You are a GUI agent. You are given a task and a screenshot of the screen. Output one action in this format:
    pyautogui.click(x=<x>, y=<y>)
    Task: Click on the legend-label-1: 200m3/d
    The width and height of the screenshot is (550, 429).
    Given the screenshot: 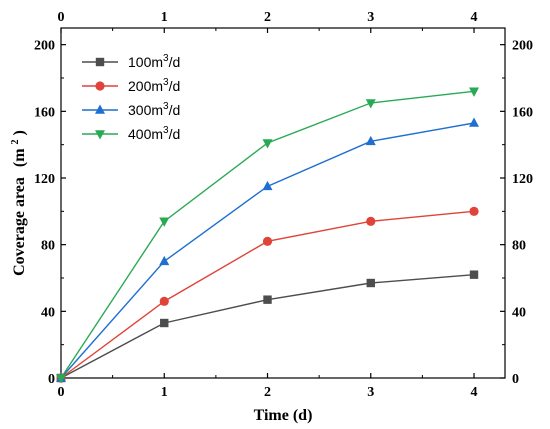 What is the action you would take?
    pyautogui.click(x=154, y=85)
    